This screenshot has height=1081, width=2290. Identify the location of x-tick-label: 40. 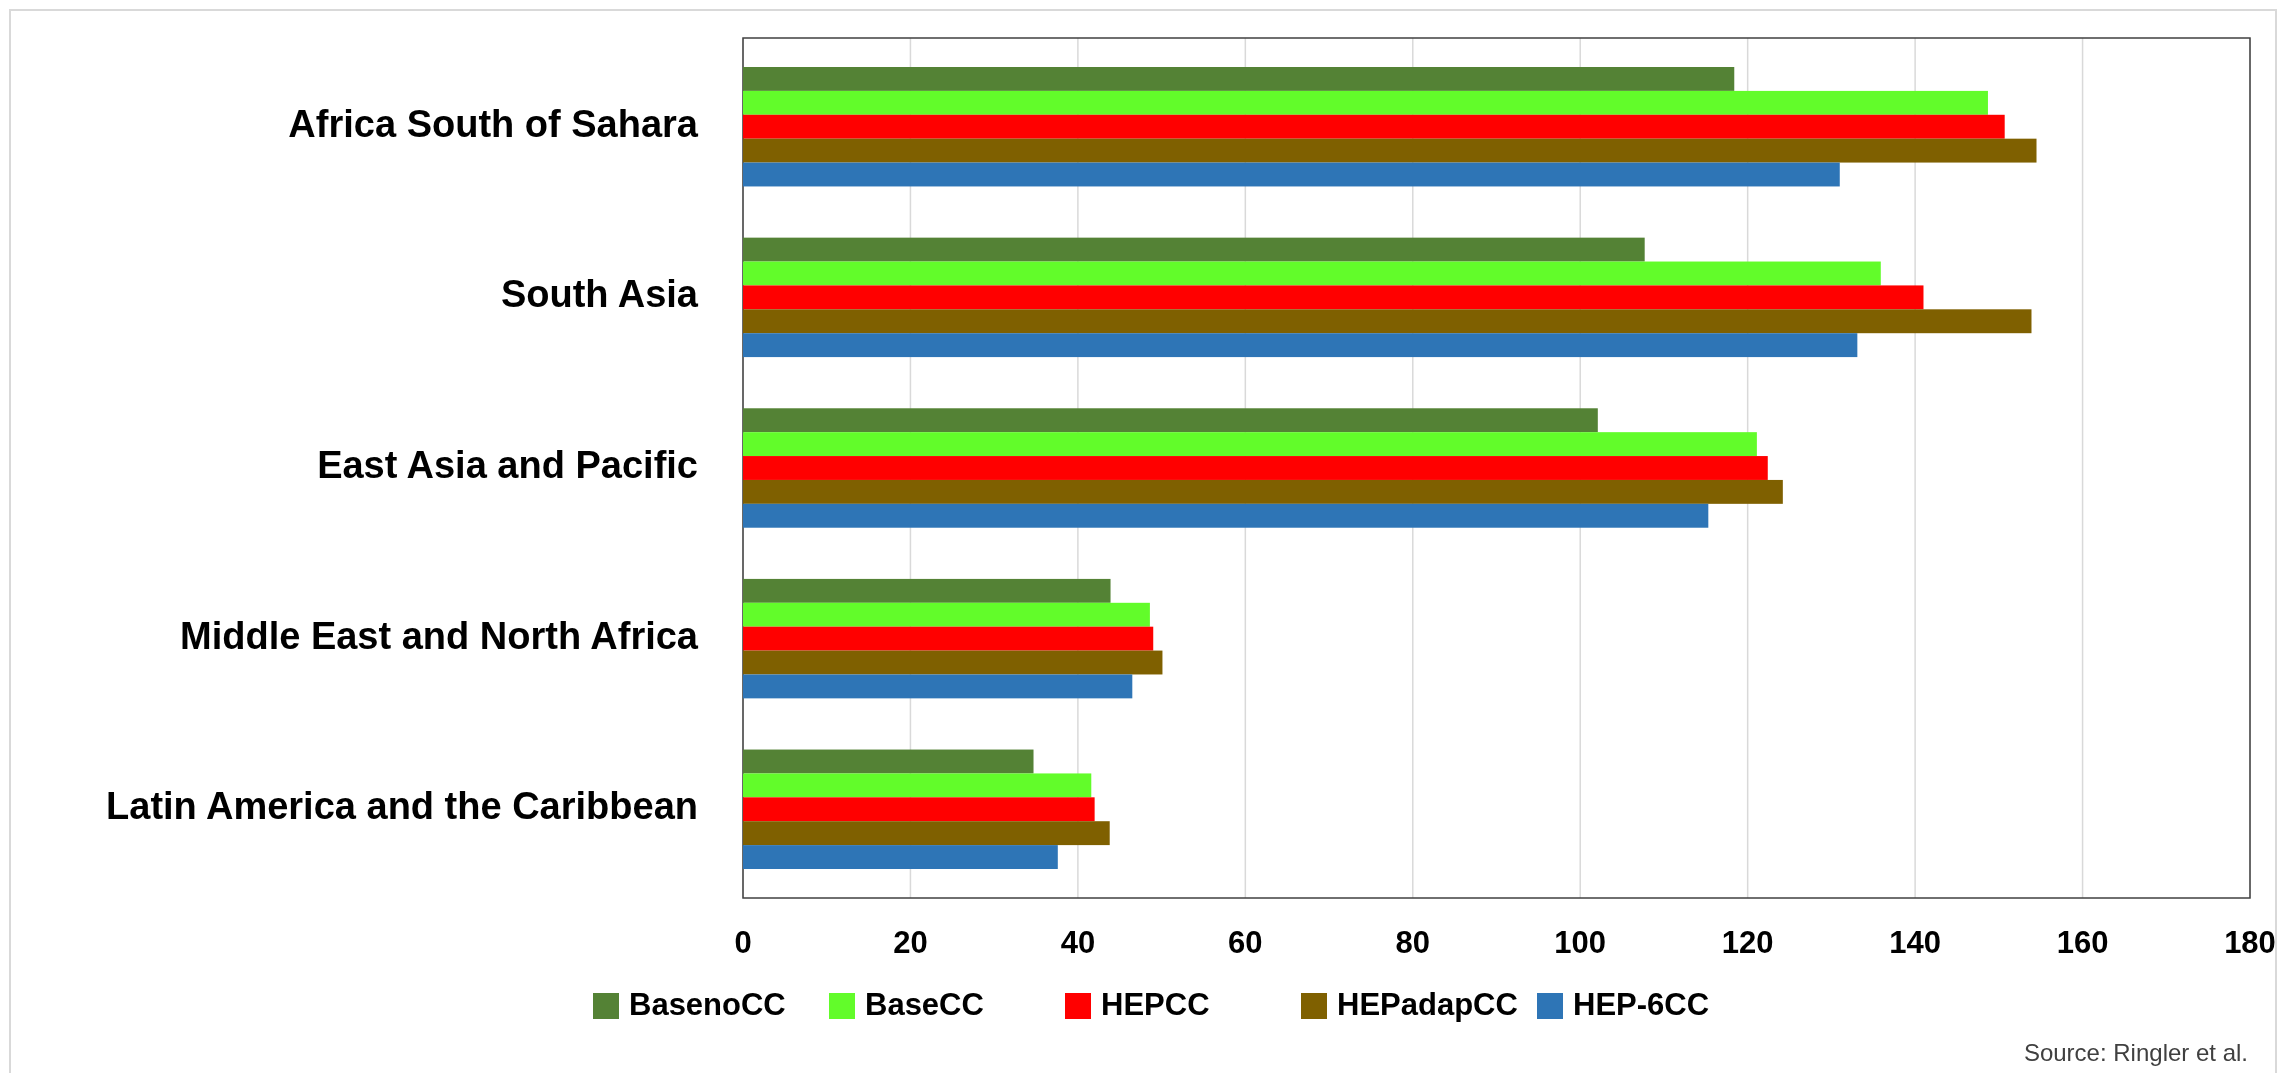
(1078, 942).